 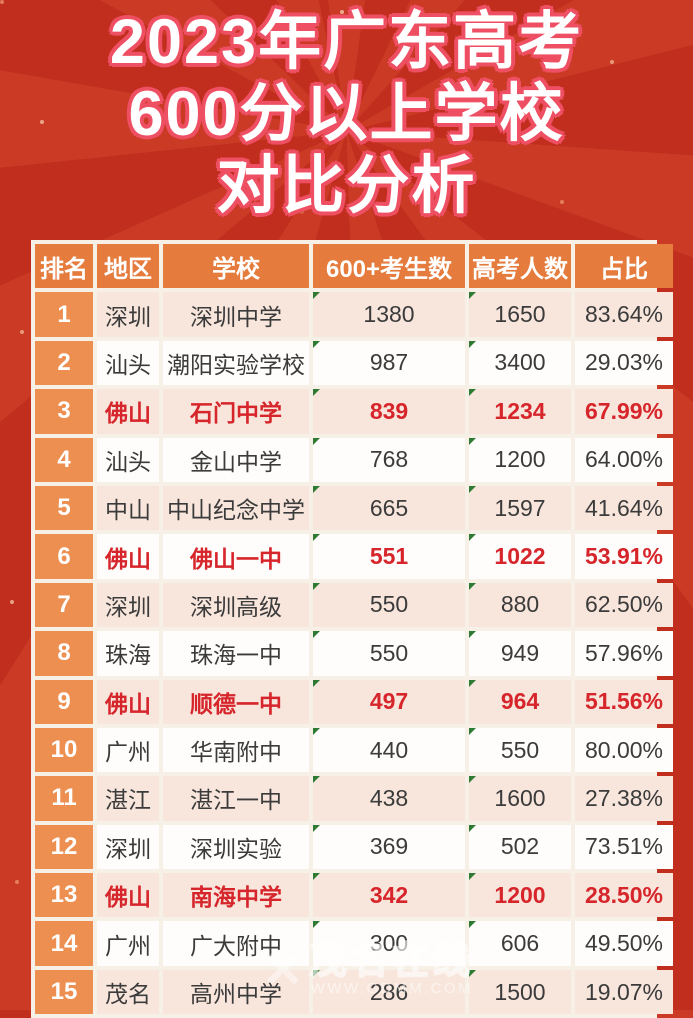 I want to click on table-cell-rank-row-5: 5, so click(x=64, y=508).